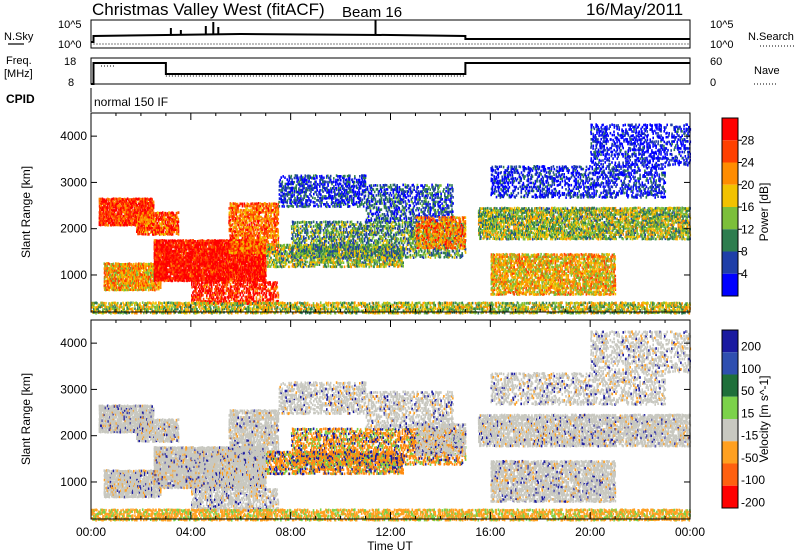 This screenshot has height=554, width=800. Describe the element at coordinates (20, 99) in the screenshot. I see `cpid-label: CPID` at that location.